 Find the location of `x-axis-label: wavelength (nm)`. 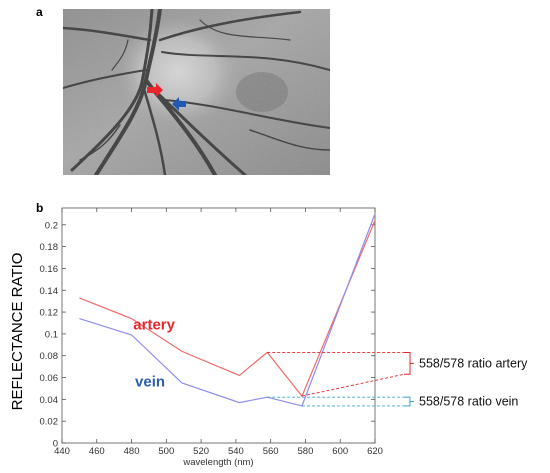

x-axis-label: wavelength (nm) is located at coordinates (217, 462).